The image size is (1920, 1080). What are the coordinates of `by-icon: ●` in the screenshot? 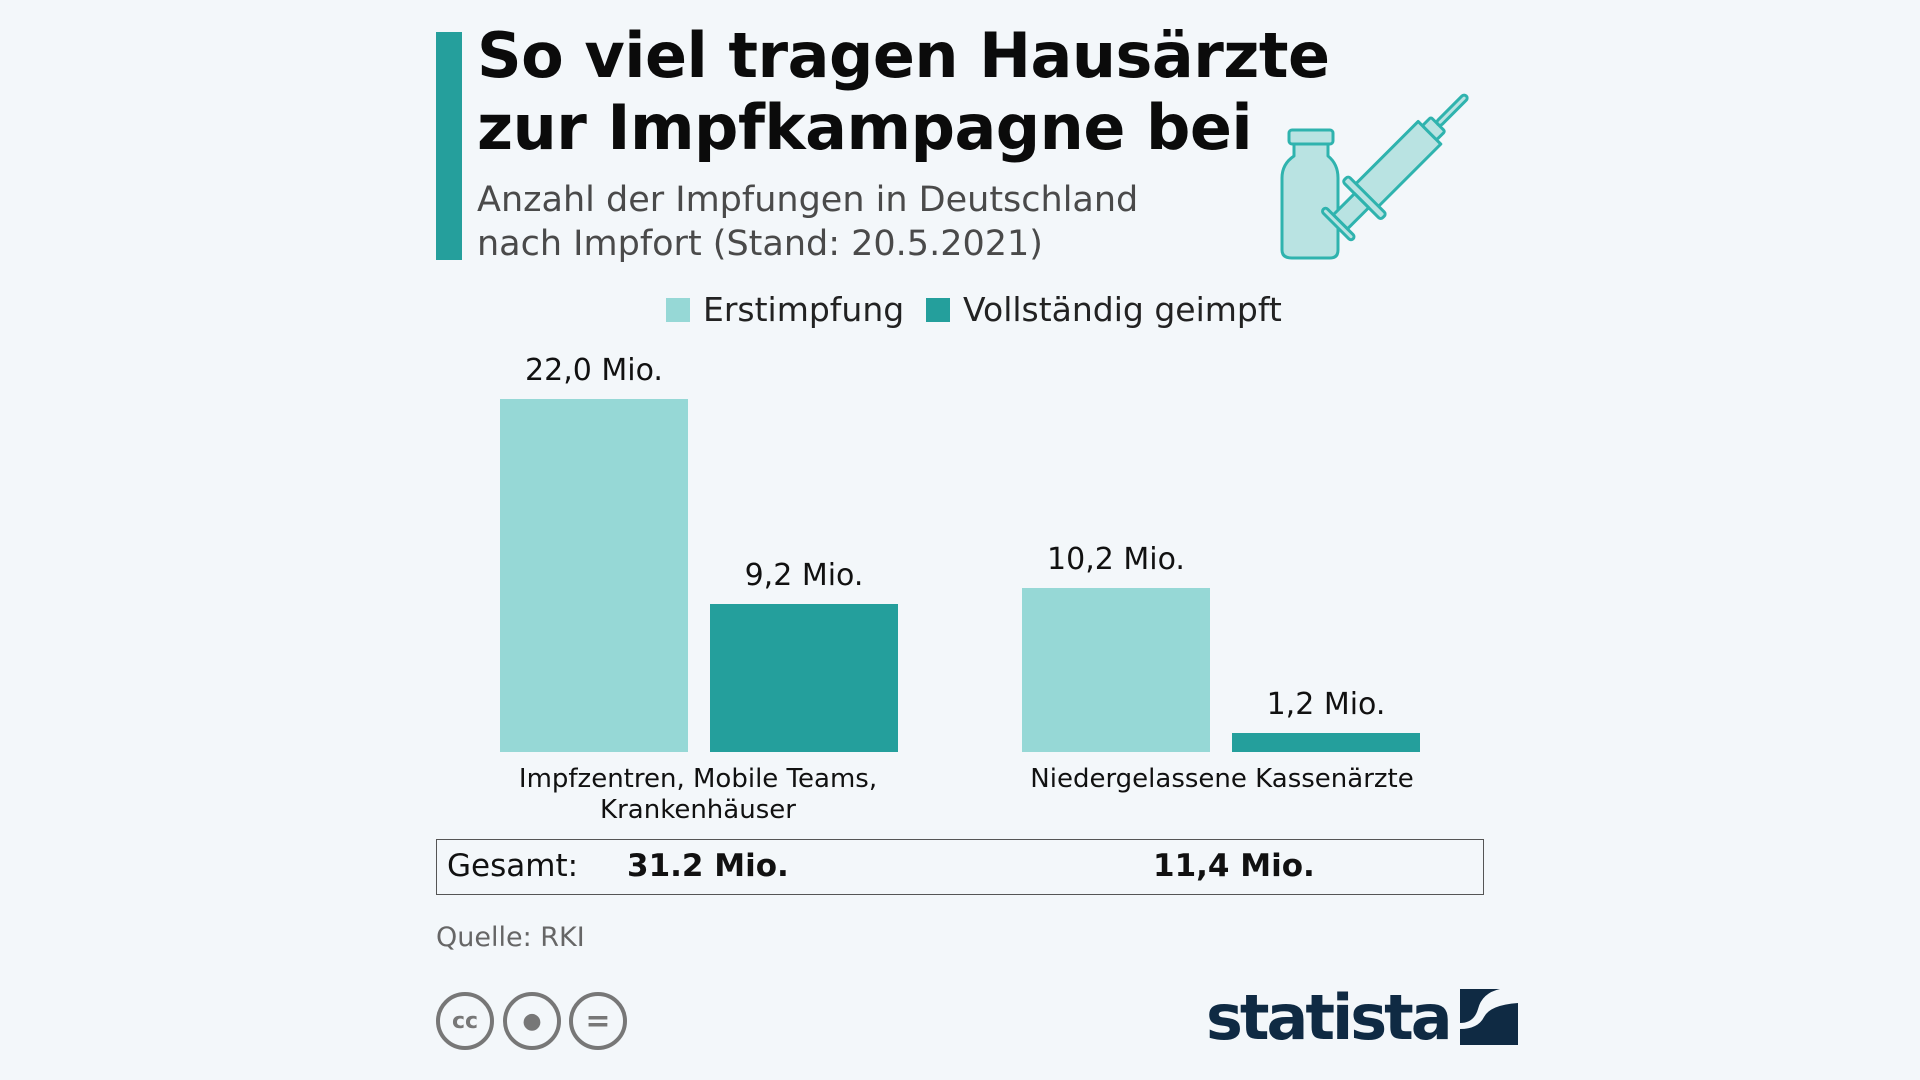 It's located at (532, 1021).